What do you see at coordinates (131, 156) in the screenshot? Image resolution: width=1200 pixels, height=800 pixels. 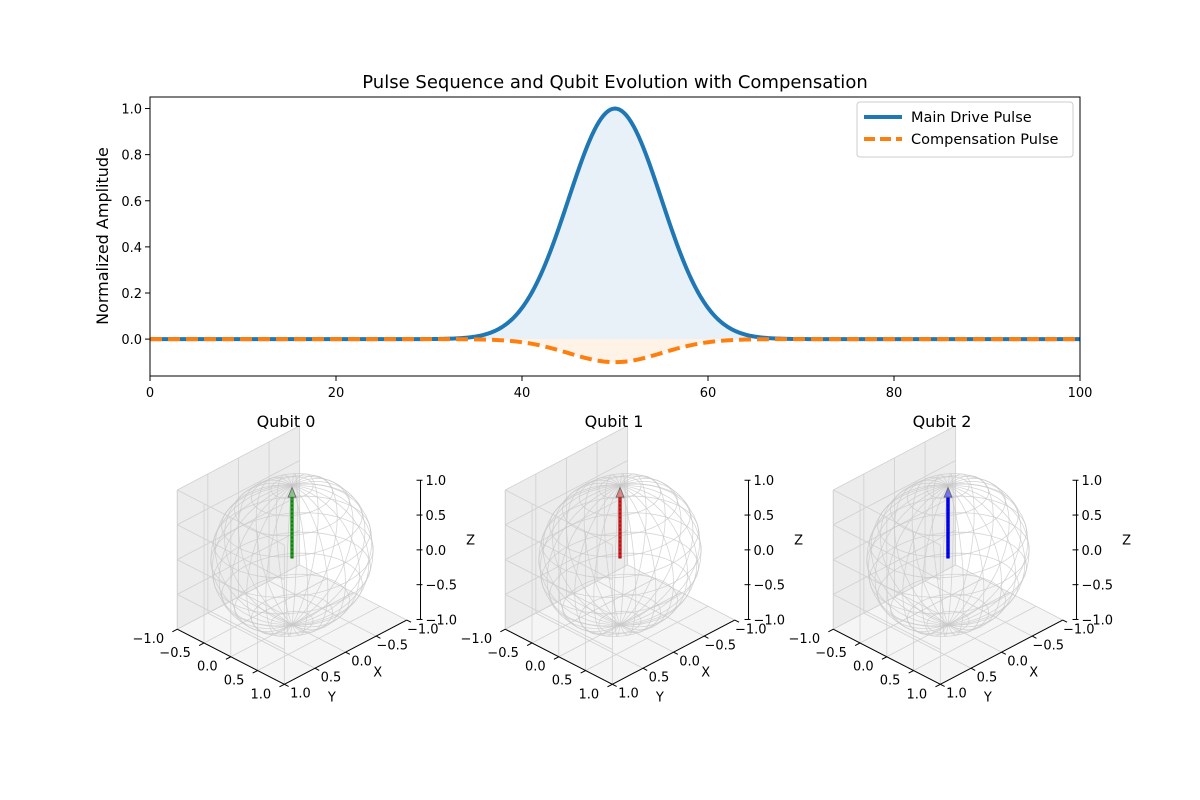 I see `y-tick-label: 0.8` at bounding box center [131, 156].